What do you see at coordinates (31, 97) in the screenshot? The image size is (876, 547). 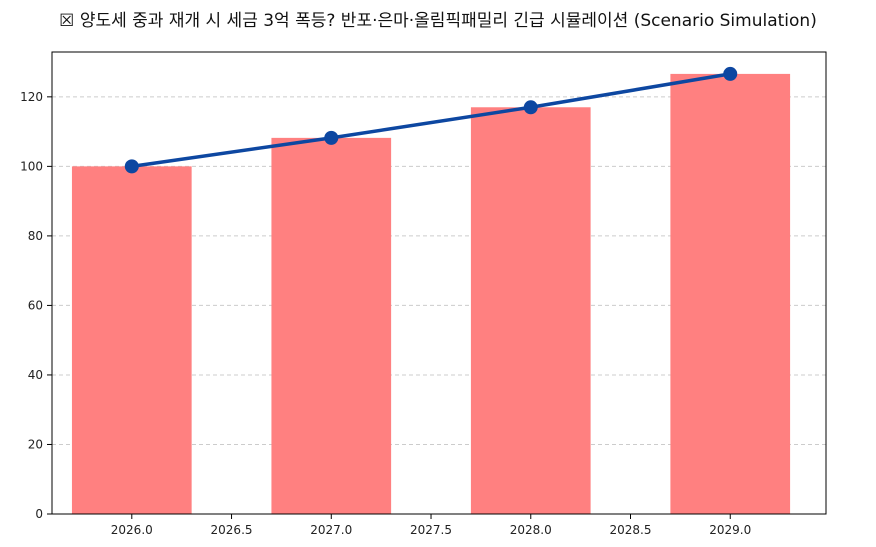 I see `y-tick-label: 120` at bounding box center [31, 97].